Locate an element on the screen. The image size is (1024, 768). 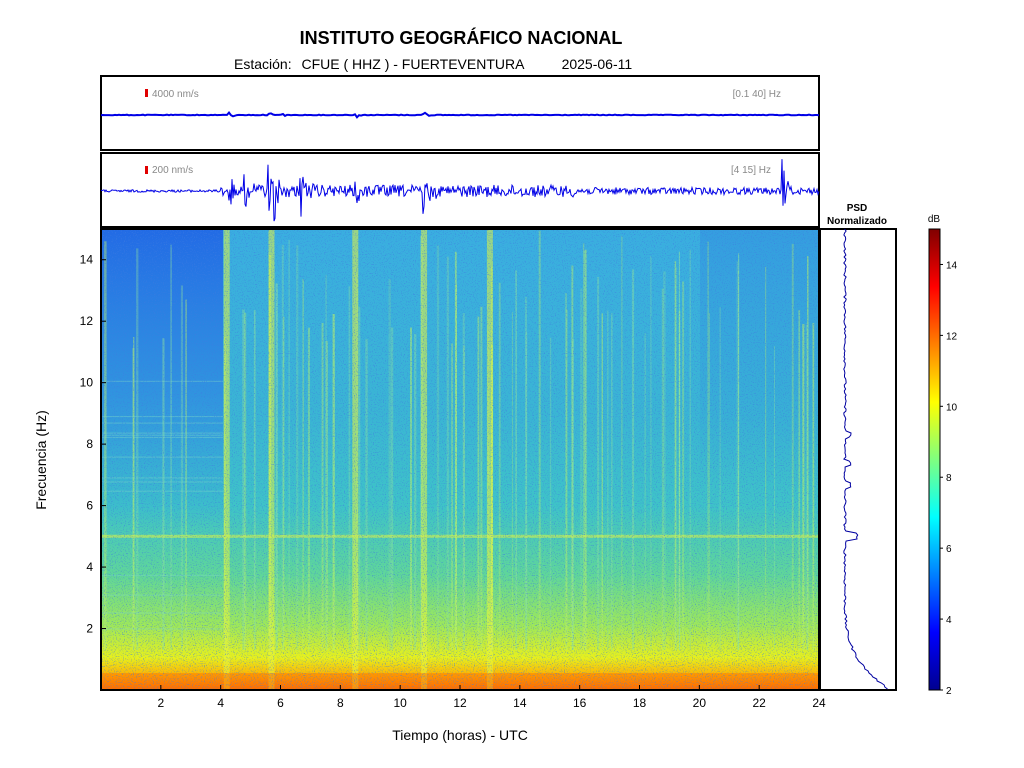
colorbar: dB 2 4 6 8 10 12 14 is located at coordinates (943, 455).